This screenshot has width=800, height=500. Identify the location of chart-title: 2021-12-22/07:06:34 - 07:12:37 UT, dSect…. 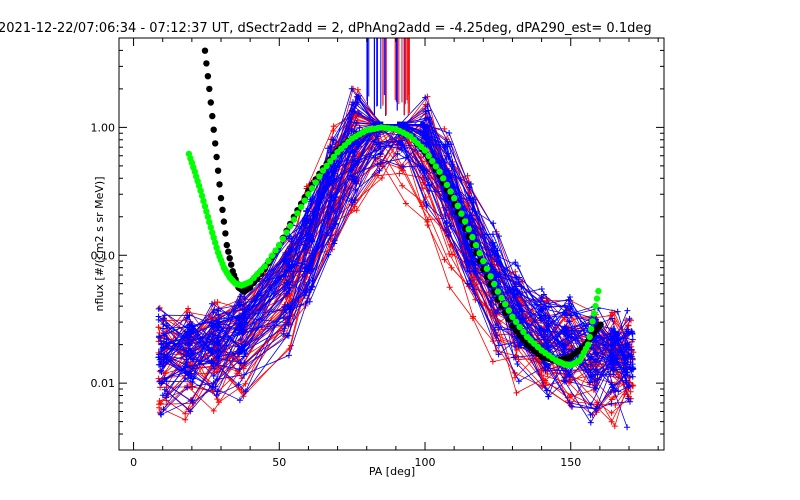
(326, 28).